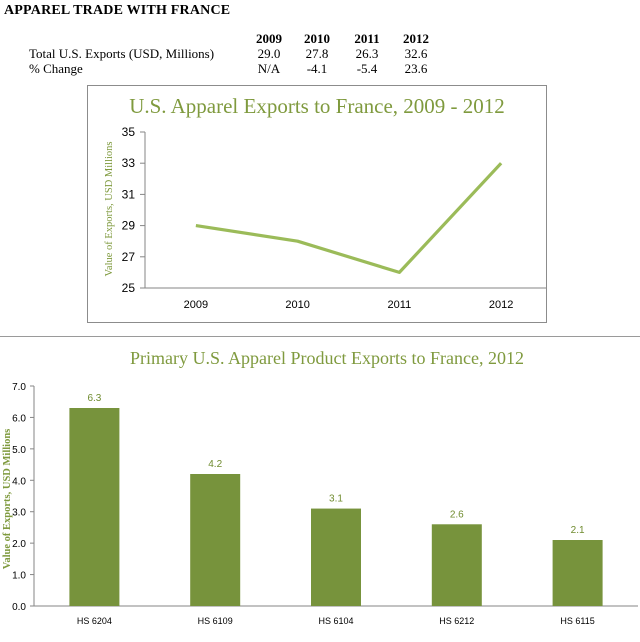 The image size is (640, 642). I want to click on x-tick-label: HS 6212, so click(456, 621).